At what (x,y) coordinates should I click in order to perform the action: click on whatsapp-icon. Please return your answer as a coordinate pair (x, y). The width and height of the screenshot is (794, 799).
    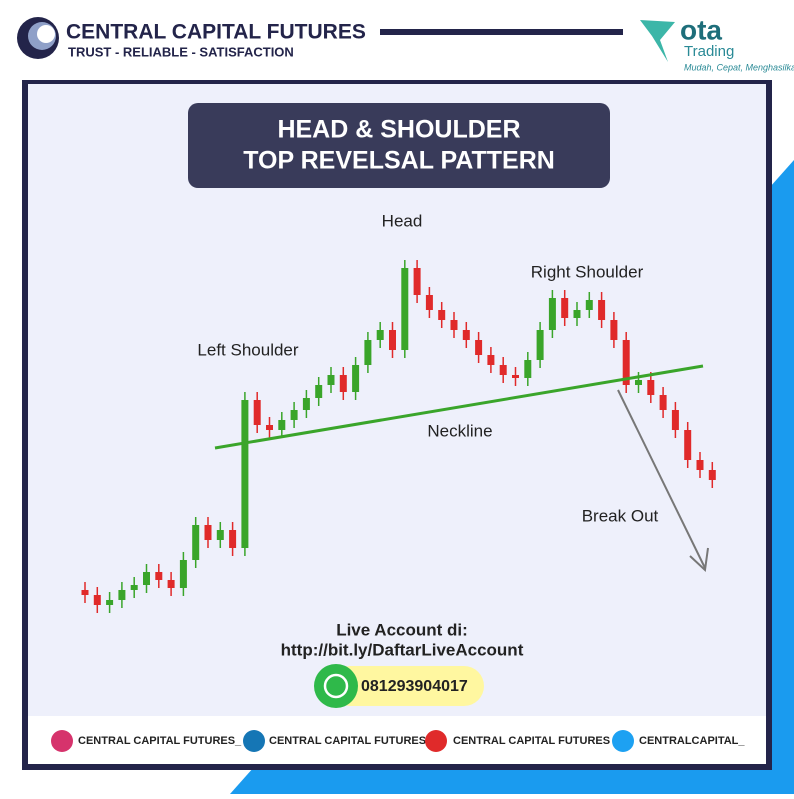
    Looking at the image, I should click on (336, 686).